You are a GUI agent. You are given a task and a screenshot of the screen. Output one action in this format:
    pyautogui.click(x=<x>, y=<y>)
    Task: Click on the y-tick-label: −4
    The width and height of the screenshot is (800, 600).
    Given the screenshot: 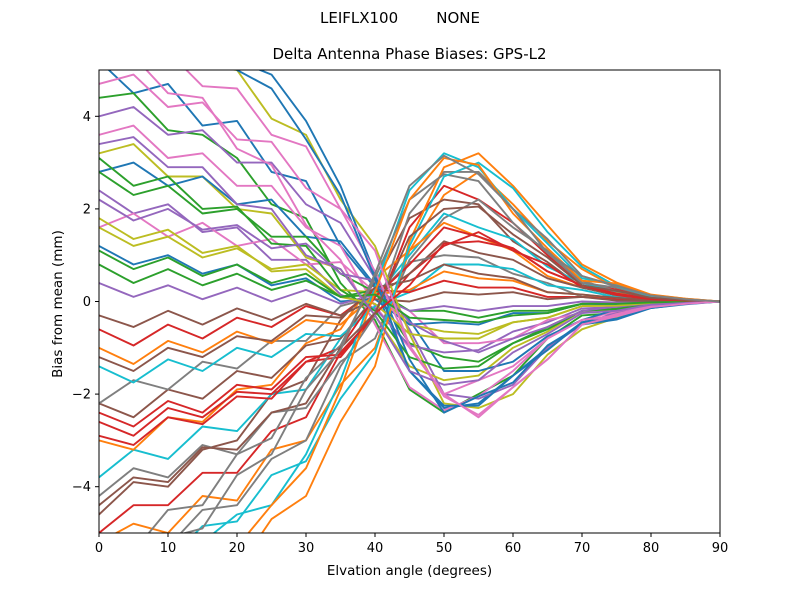 What is the action you would take?
    pyautogui.click(x=81, y=487)
    